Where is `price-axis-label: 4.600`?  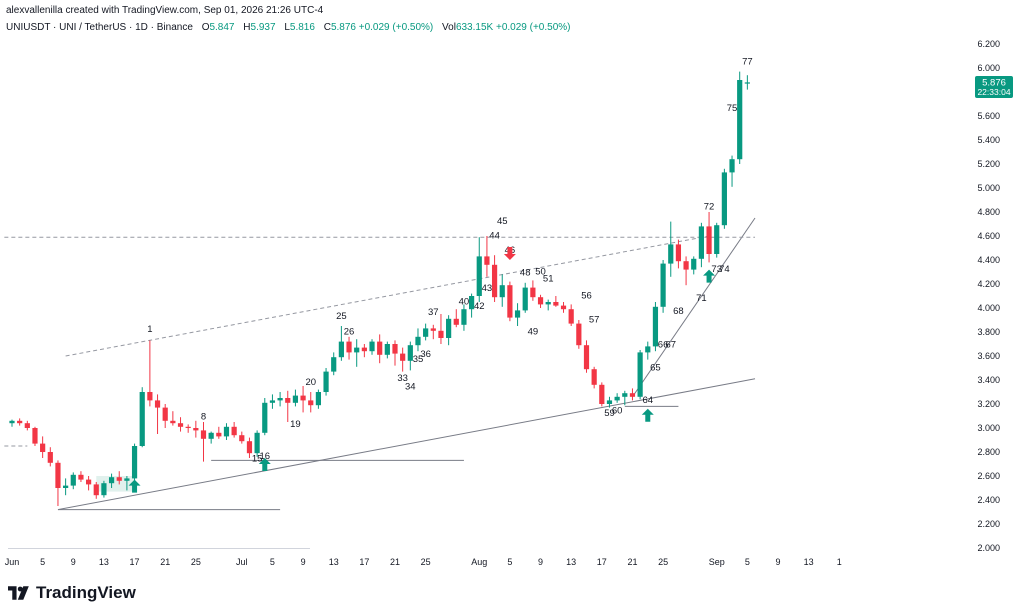
price-axis-label: 4.600 is located at coordinates (988, 236).